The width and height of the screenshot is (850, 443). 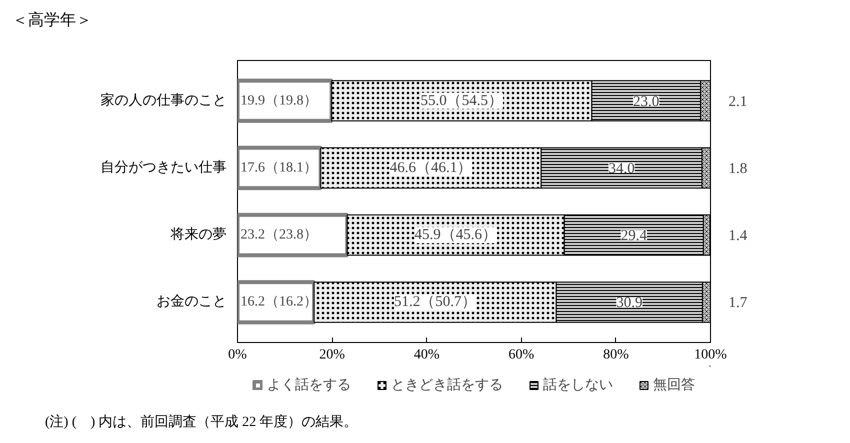 What do you see at coordinates (578, 385) in the screenshot?
I see `legend-label: 話をしない` at bounding box center [578, 385].